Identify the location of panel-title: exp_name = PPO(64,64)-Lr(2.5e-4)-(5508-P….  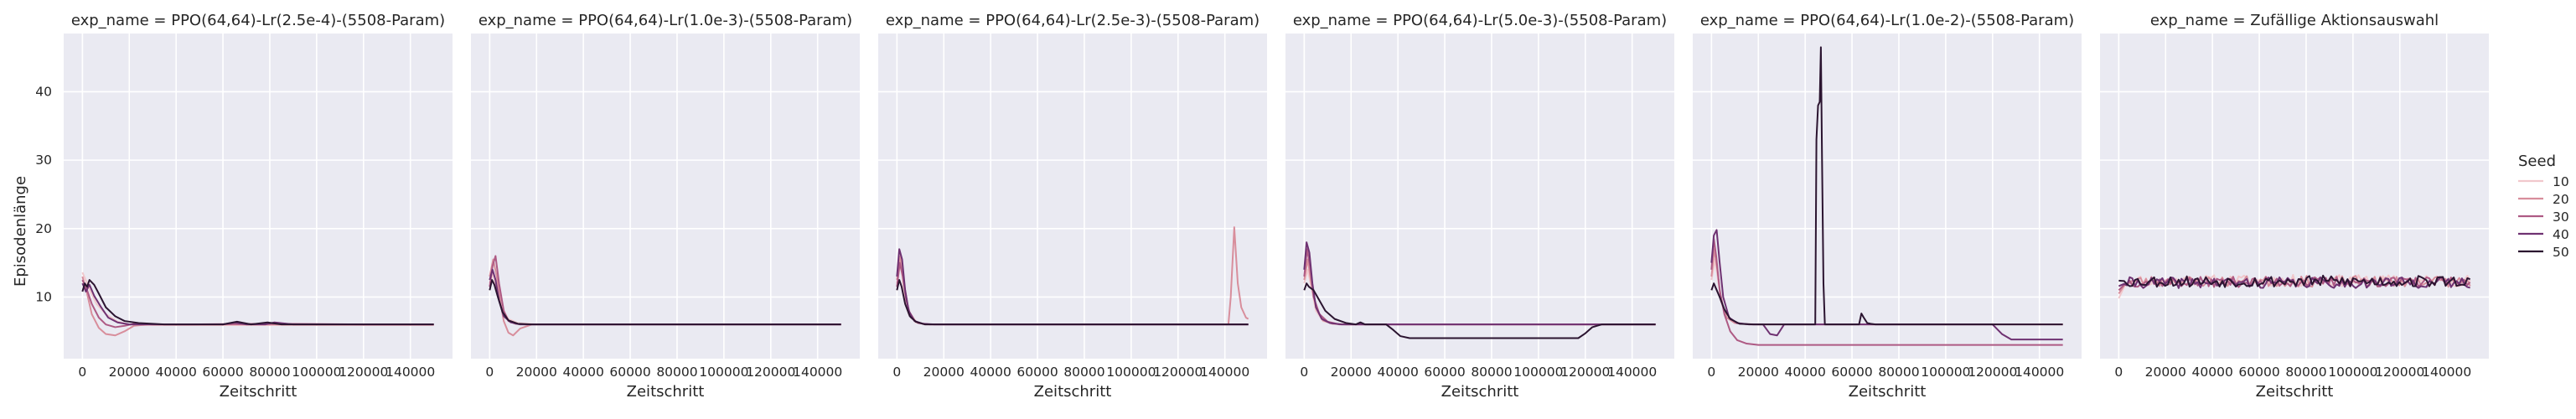
(258, 20).